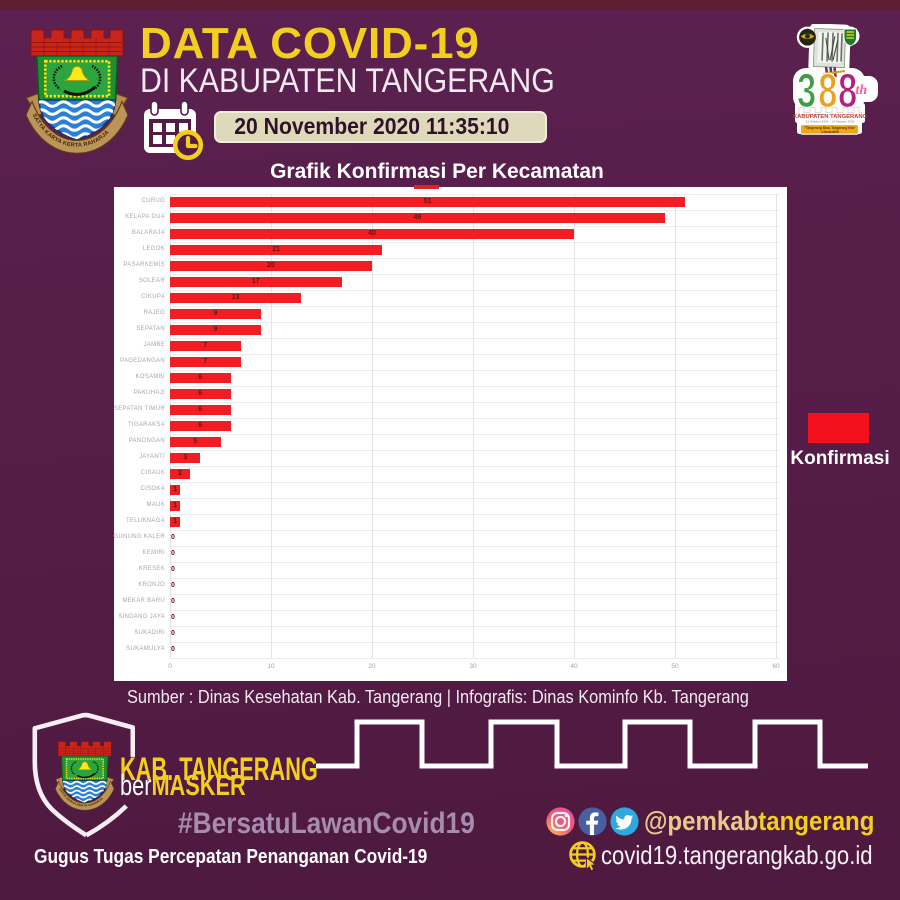 The image size is (900, 900). What do you see at coordinates (806, 90) in the screenshot?
I see `svg-text: 3` at bounding box center [806, 90].